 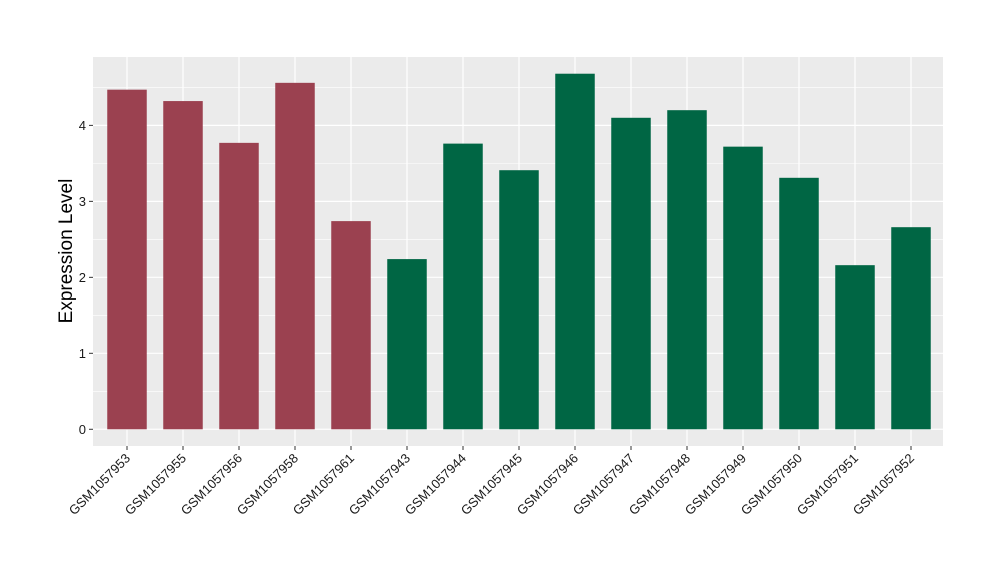 I want to click on y-tick-label: 0, so click(x=82, y=429).